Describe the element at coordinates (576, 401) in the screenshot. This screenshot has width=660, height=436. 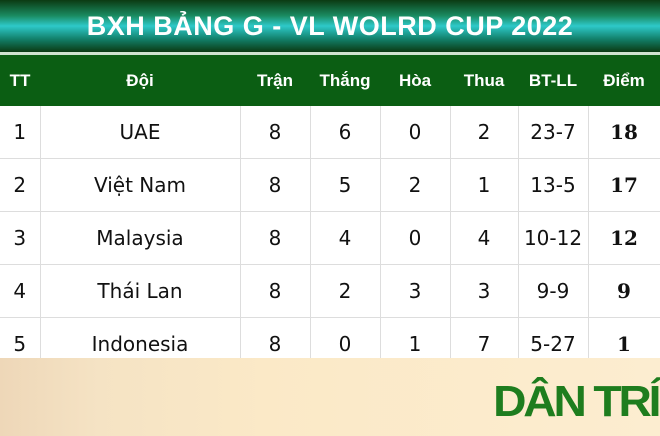
I see `dantri-logo: DÂN TRÍ` at that location.